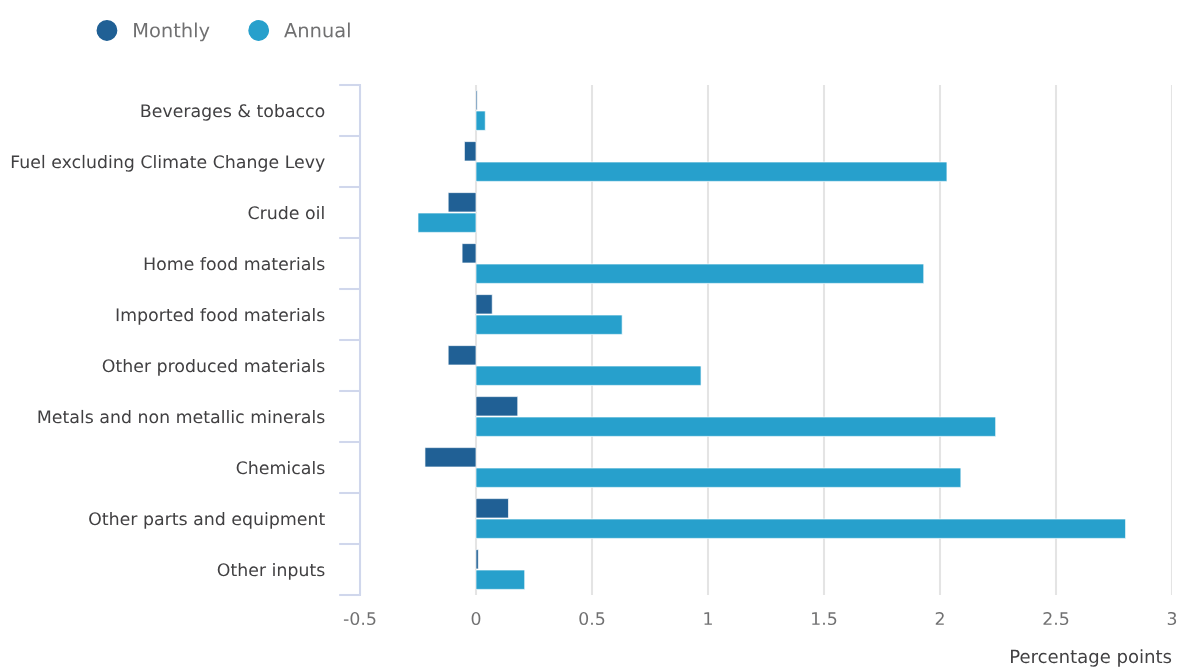 This screenshot has width=1181, height=670. What do you see at coordinates (233, 112) in the screenshot?
I see `y-tick-label: Beverages & tobacco` at bounding box center [233, 112].